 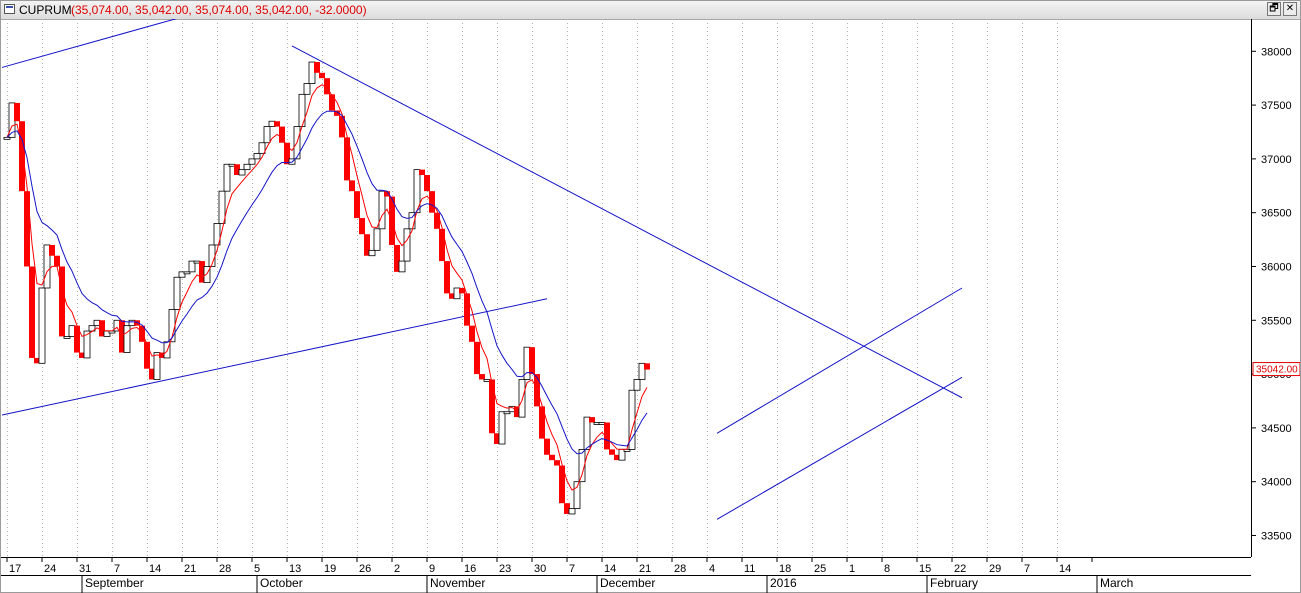 I want to click on price-tick-label: 36500, so click(x=1276, y=214).